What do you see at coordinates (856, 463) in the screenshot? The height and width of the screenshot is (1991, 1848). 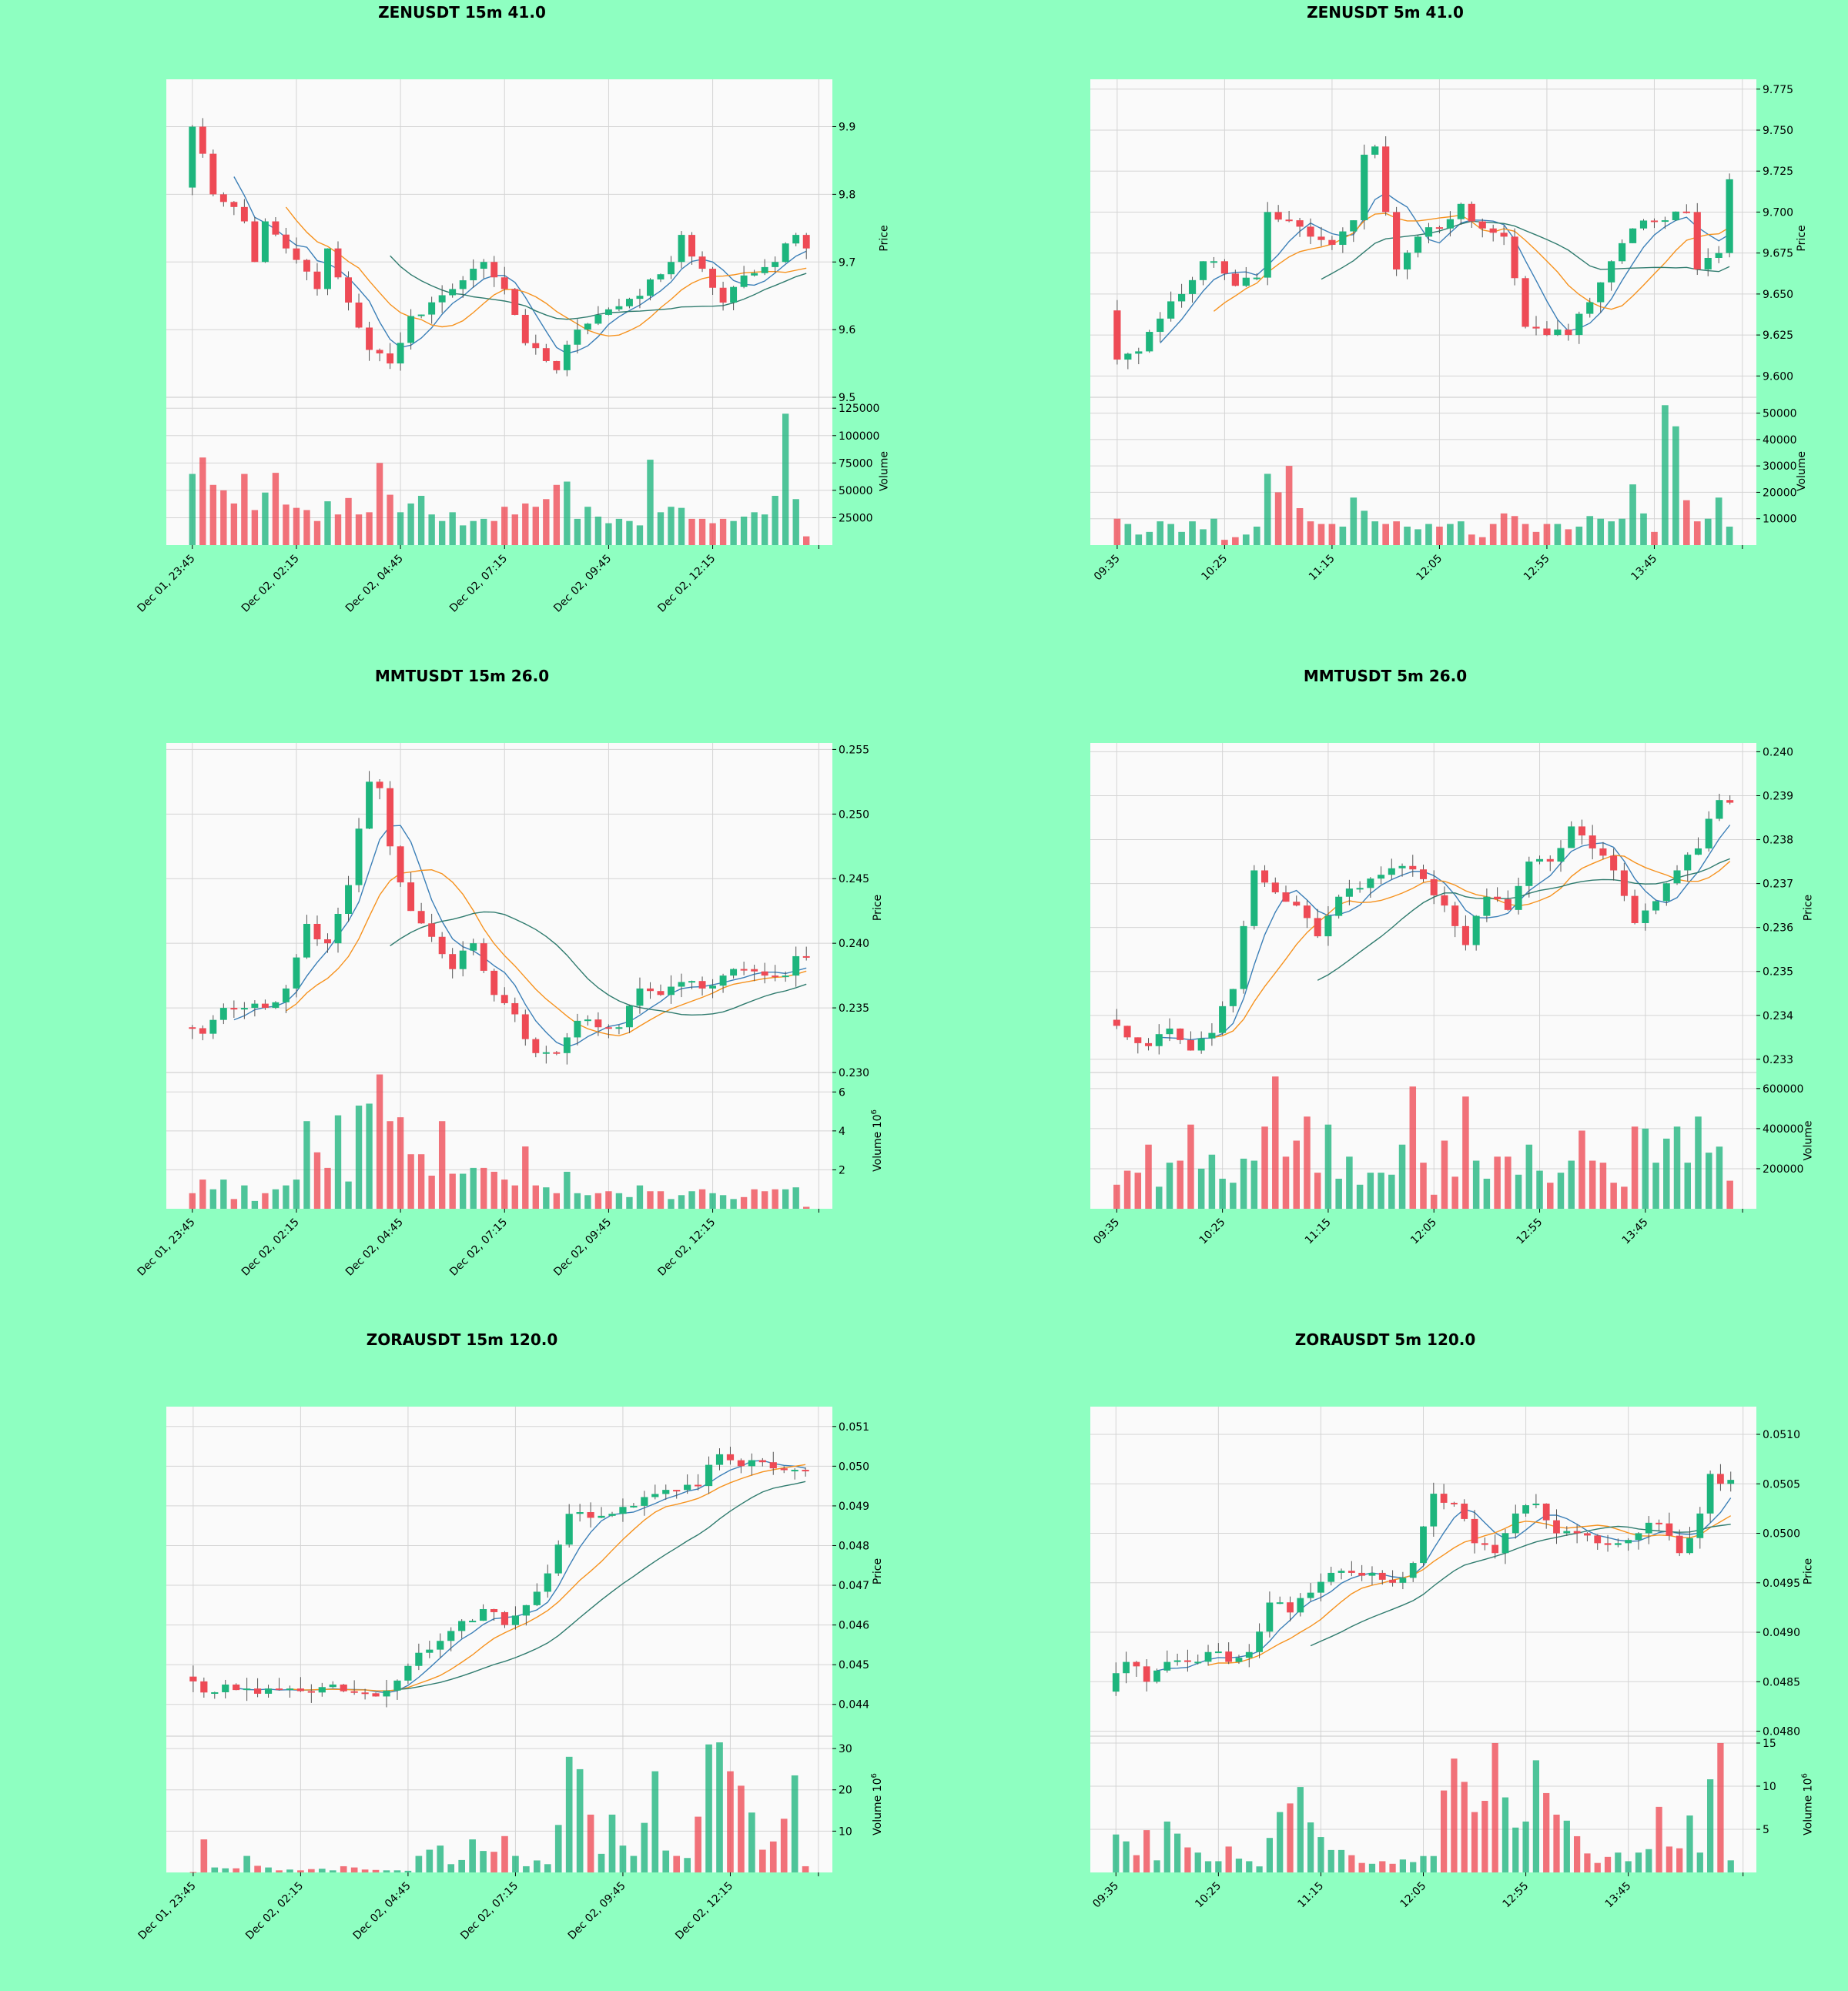 I see `volume-tick-label: 75000` at bounding box center [856, 463].